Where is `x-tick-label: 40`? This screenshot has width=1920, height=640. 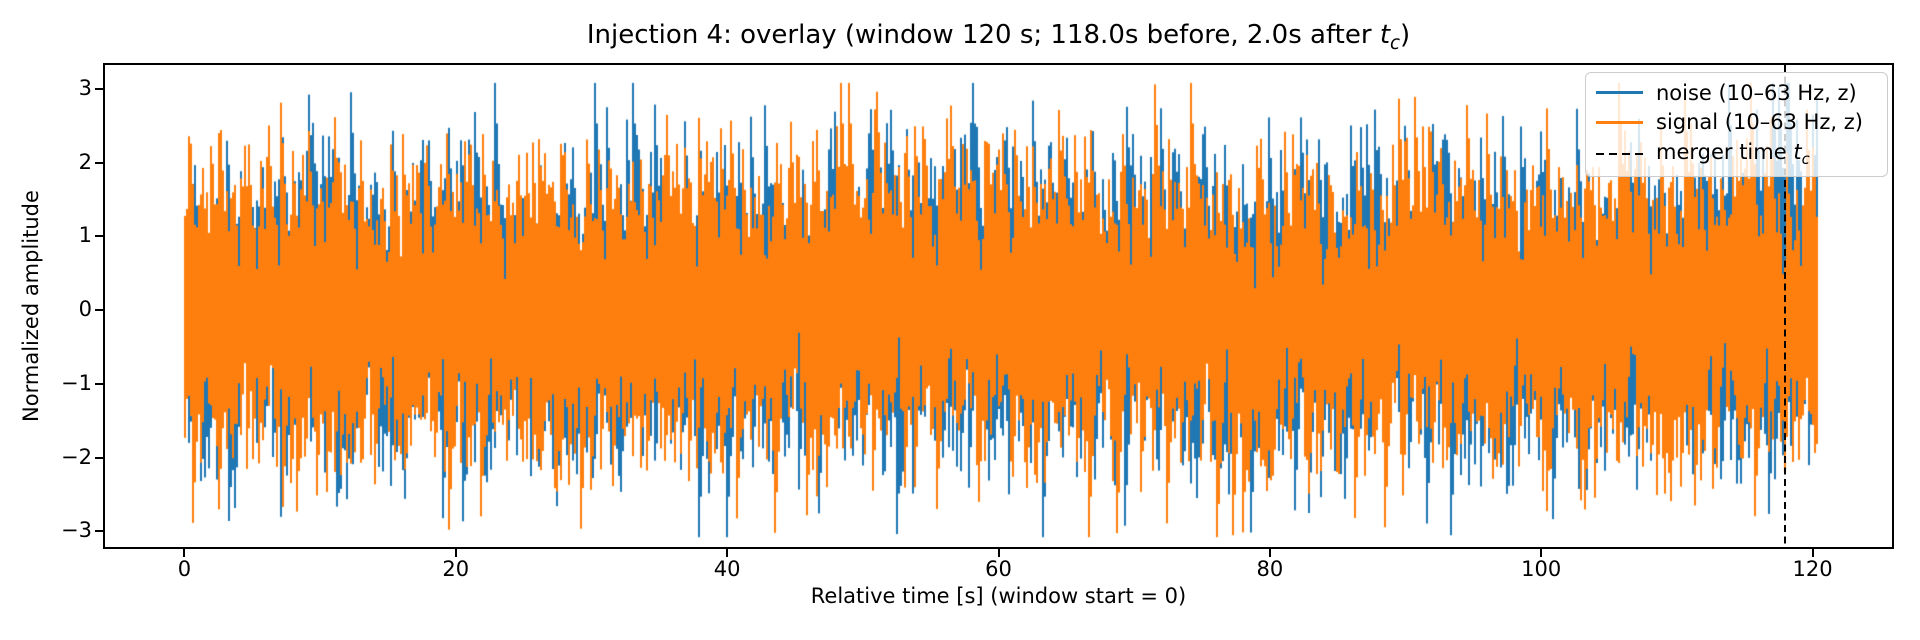
x-tick-label: 40 is located at coordinates (727, 569).